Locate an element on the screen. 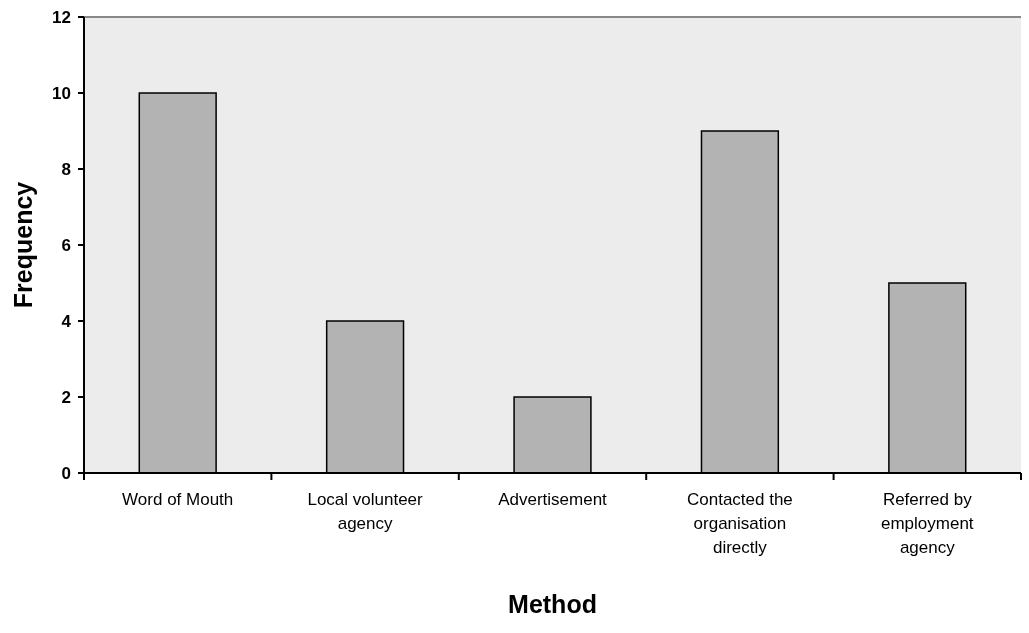 The image size is (1029, 633). x-tick-label: Word of Mouth is located at coordinates (178, 499).